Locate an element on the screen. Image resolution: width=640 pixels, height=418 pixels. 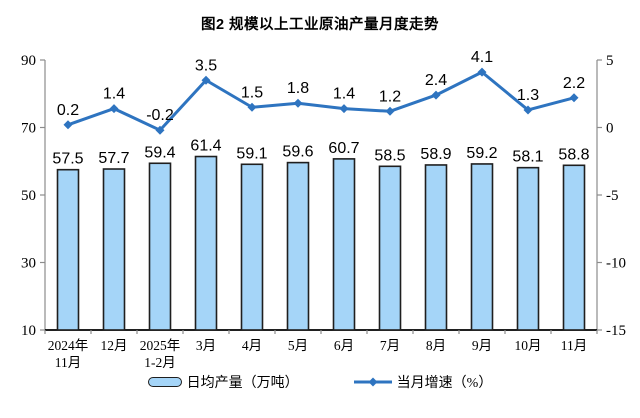
line-value-label: 4.1 is located at coordinates (482, 57).